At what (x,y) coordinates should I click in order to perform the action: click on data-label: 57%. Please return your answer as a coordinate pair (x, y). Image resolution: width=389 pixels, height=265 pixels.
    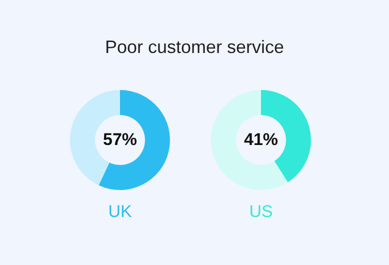
    Looking at the image, I should click on (120, 139).